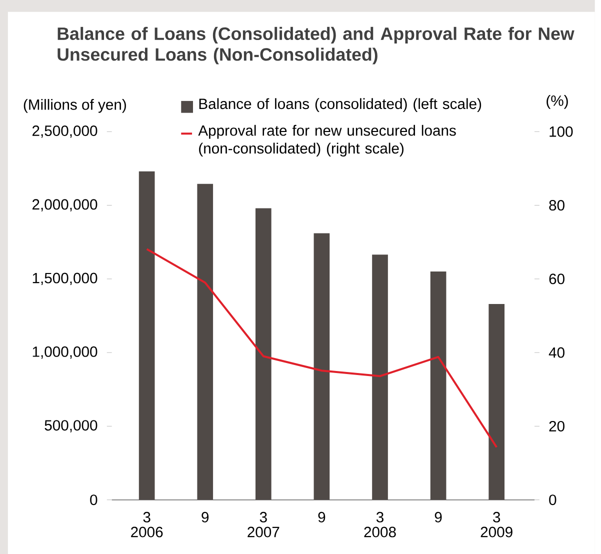 This screenshot has width=601, height=554. I want to click on chart-title: Balance of Loans (Consolidated) and Approval Rate for New Unsecured Loans (Non-Consolidated), so click(316, 45).